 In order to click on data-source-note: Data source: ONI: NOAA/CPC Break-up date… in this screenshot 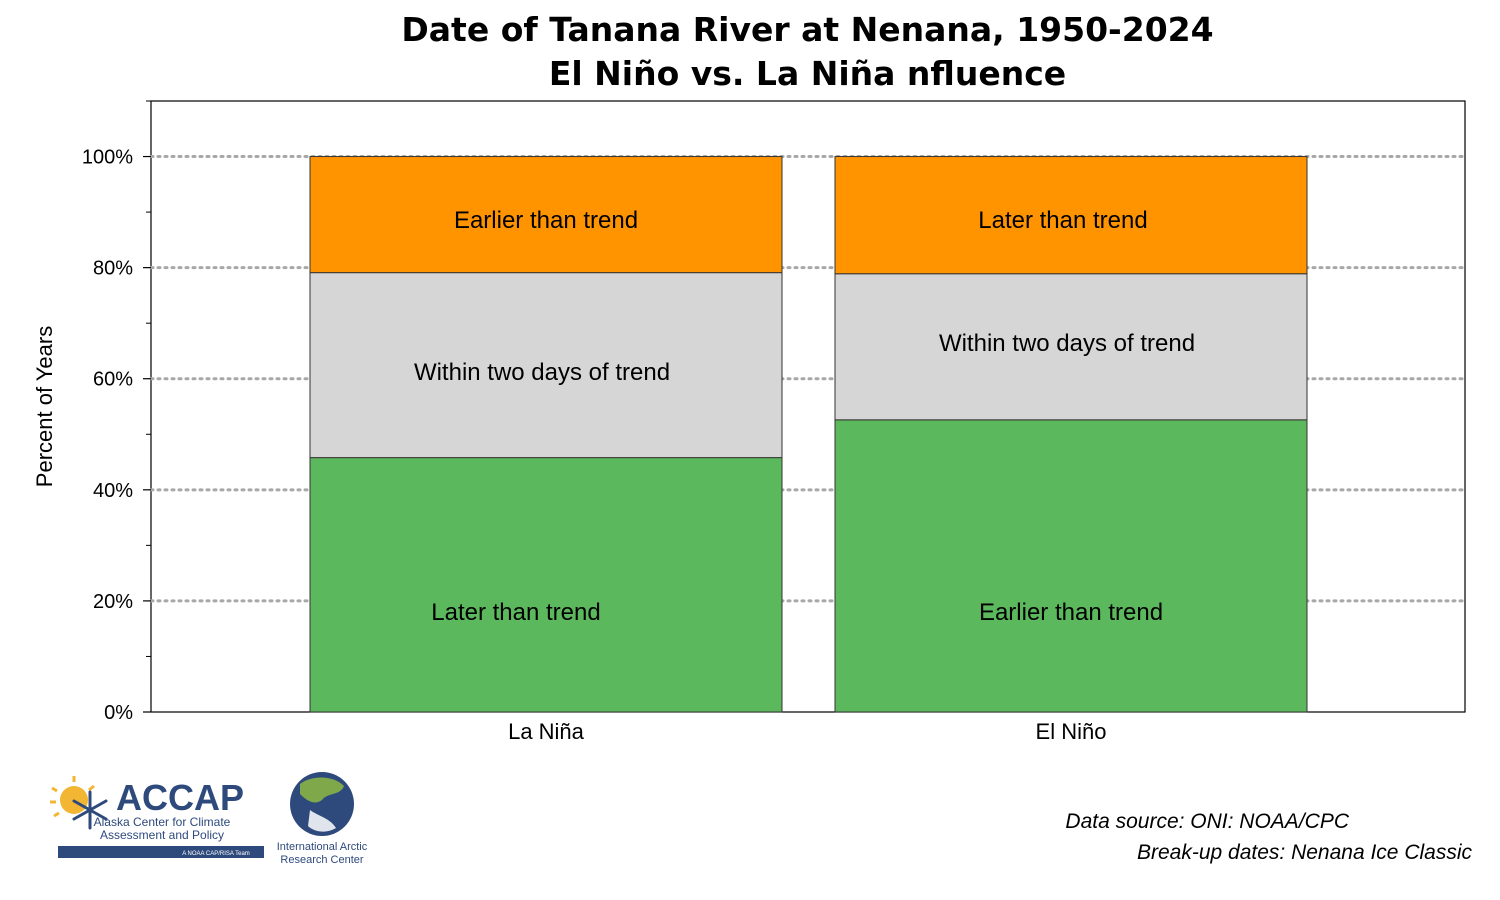, I will do `click(1268, 837)`.